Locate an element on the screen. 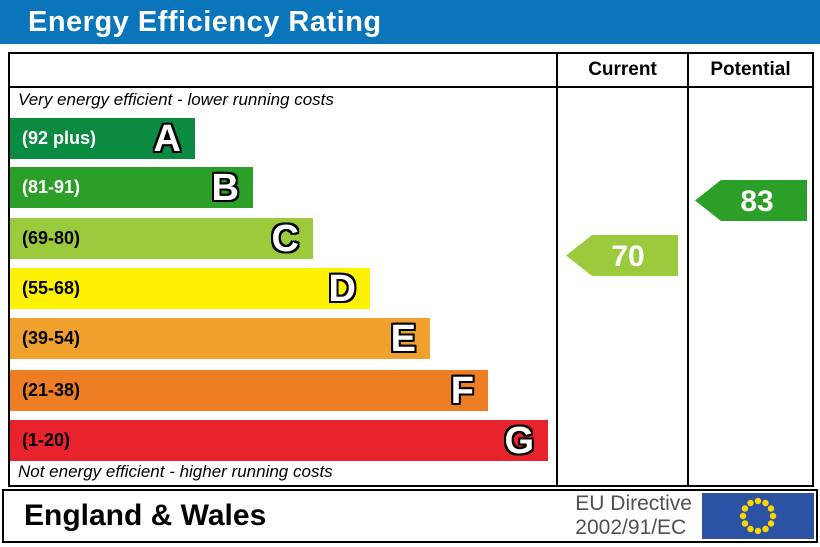 Image resolution: width=820 pixels, height=547 pixels. current-rating-arrow: 70 is located at coordinates (622, 255).